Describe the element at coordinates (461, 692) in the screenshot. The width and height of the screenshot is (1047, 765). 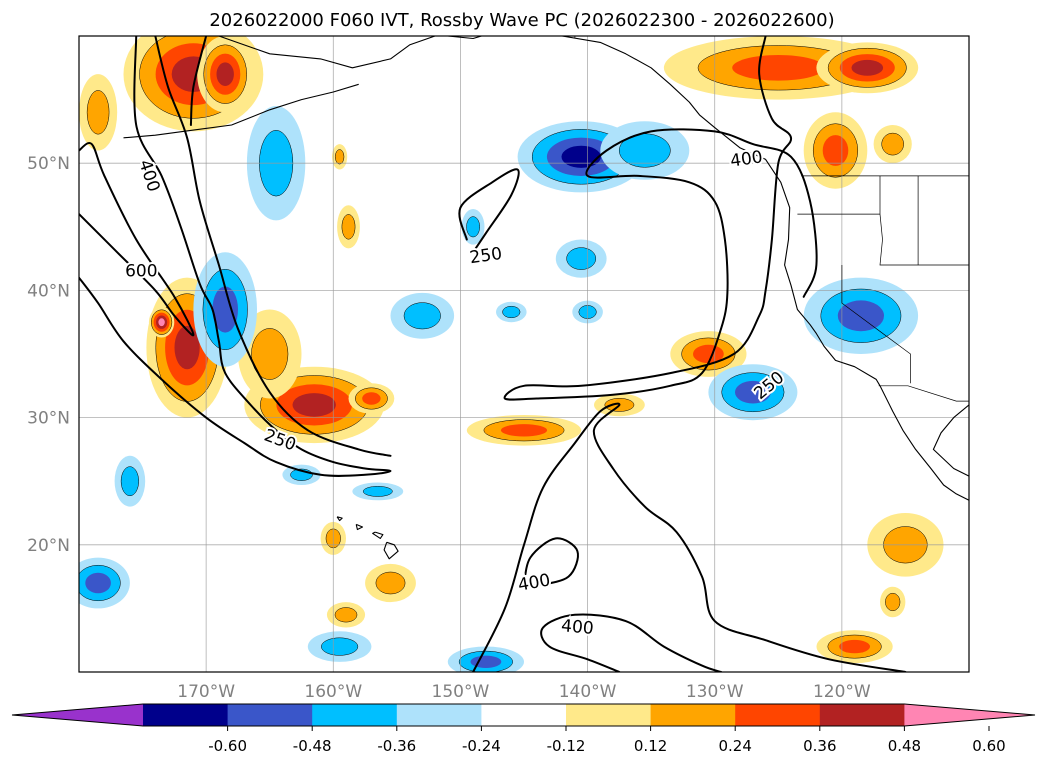
I see `longitude-label: 150°W` at that location.